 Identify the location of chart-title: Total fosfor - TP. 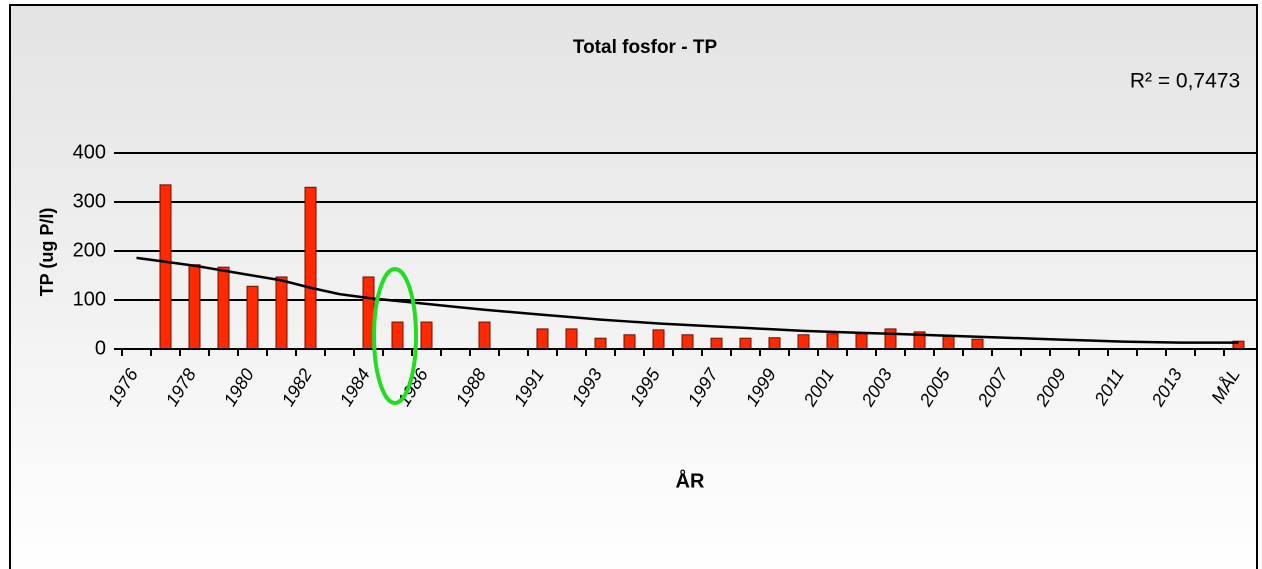
(645, 47).